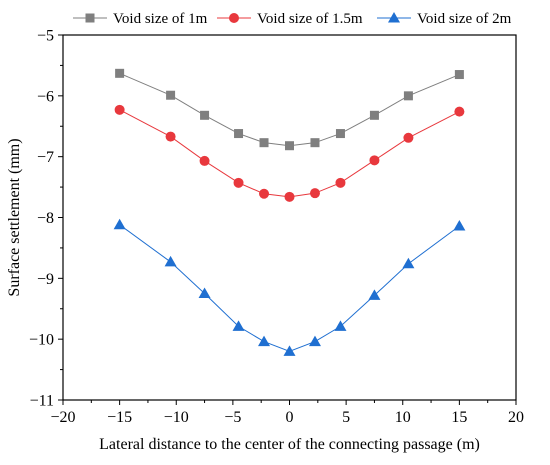 This screenshot has height=465, width=550. I want to click on legend-label: Void size of 1m, so click(160, 19).